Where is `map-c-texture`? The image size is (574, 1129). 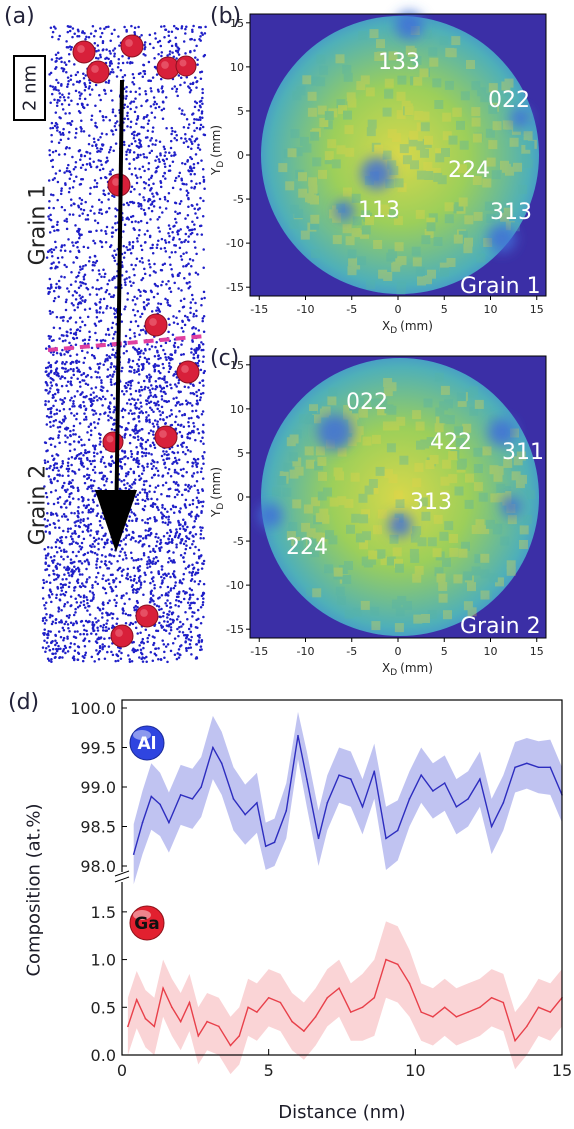
map-c-texture is located at coordinates (404, 502).